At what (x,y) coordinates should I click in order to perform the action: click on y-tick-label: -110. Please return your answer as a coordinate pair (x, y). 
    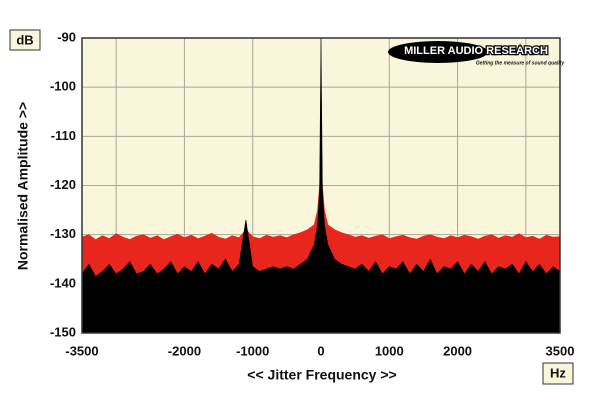
    Looking at the image, I should click on (63, 135).